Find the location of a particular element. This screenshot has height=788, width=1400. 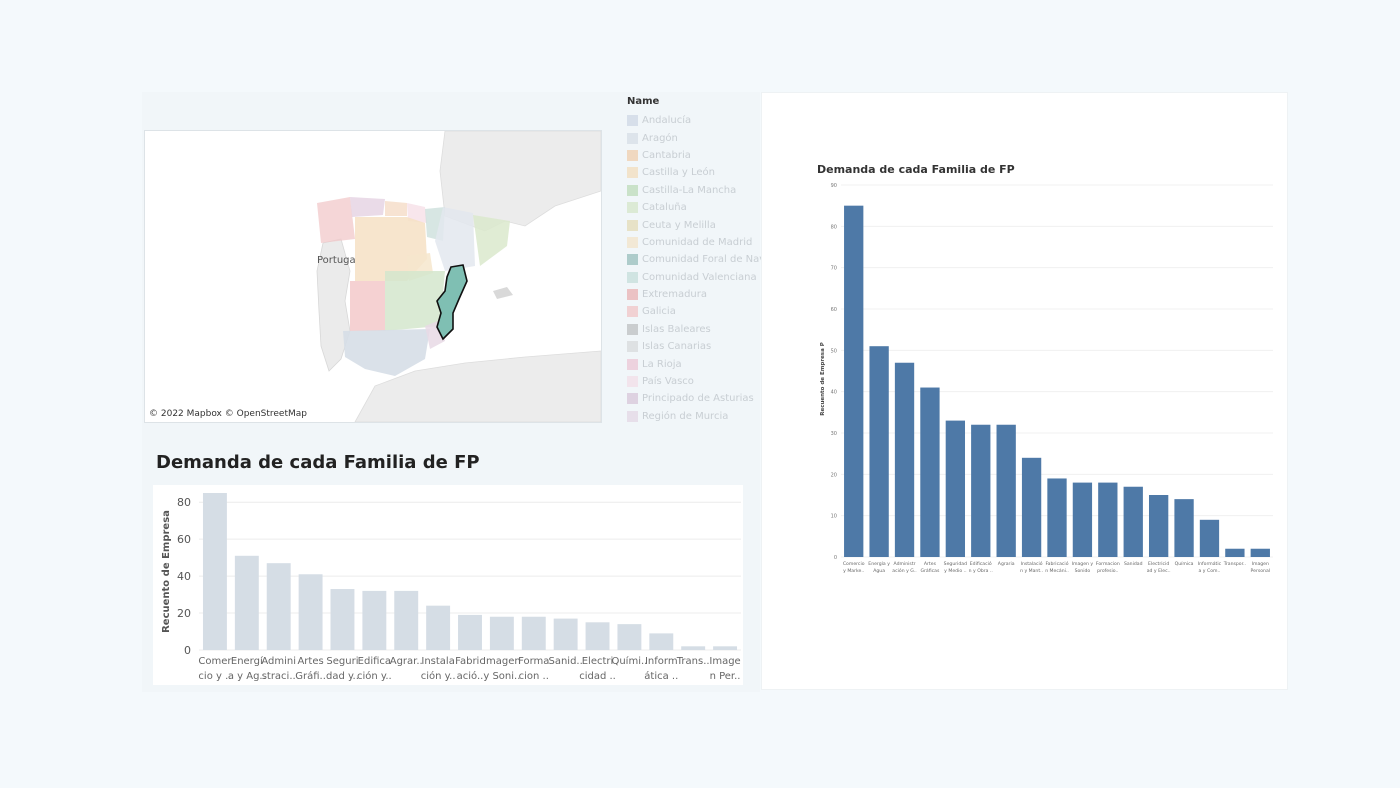

legend-item: Región de Murcia is located at coordinates (694, 416).